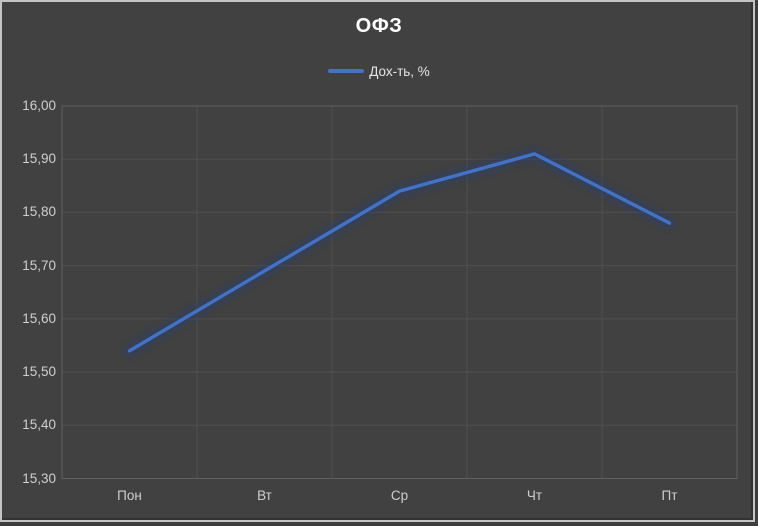 The image size is (758, 526). I want to click on x-axis-tick-label: Вт, so click(264, 495).